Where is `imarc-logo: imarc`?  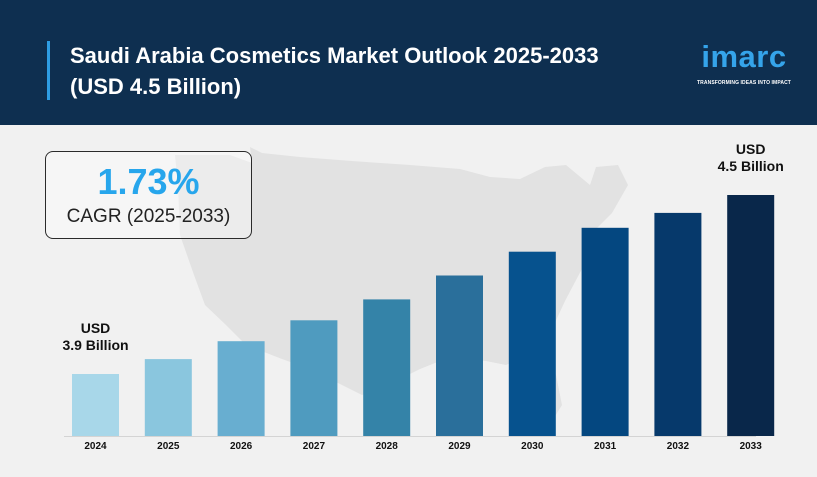 imarc-logo: imarc is located at coordinates (744, 56).